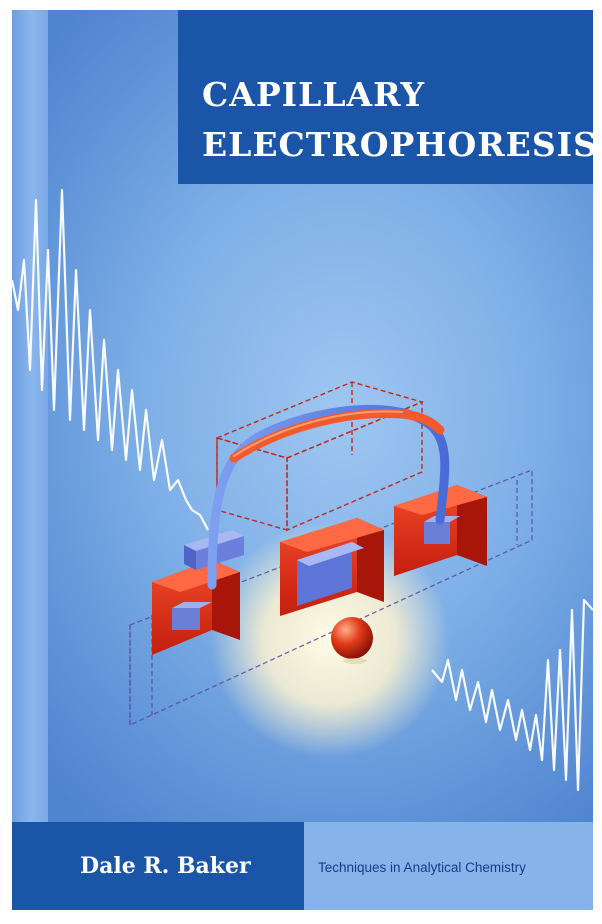  What do you see at coordinates (30, 460) in the screenshot?
I see `spine-strip` at bounding box center [30, 460].